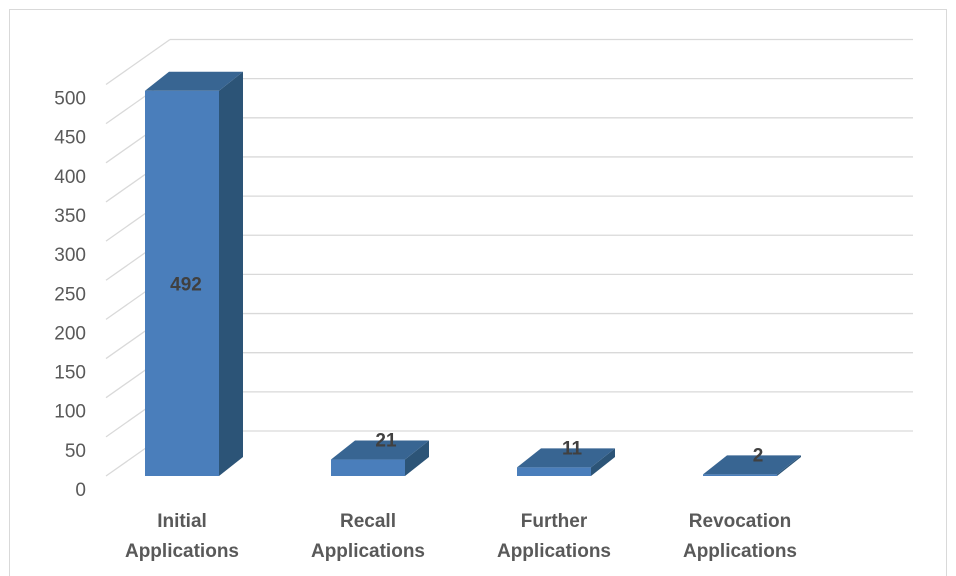  I want to click on x-category-label: Initial, so click(182, 521).